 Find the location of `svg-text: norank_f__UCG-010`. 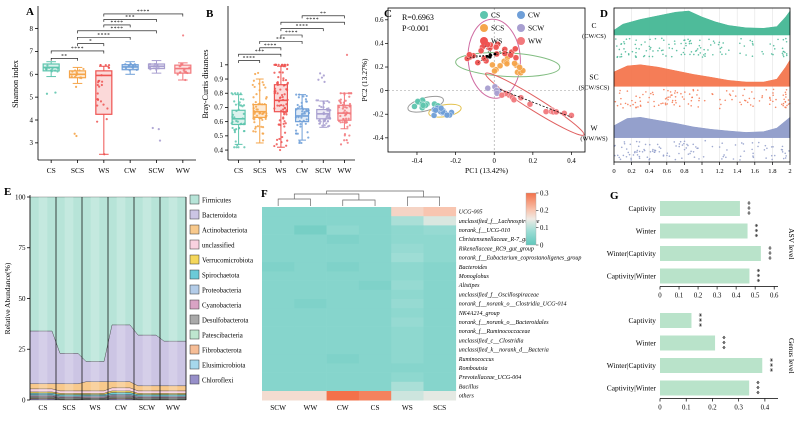

svg-text: norank_f__UCG-010 is located at coordinates (484, 230).